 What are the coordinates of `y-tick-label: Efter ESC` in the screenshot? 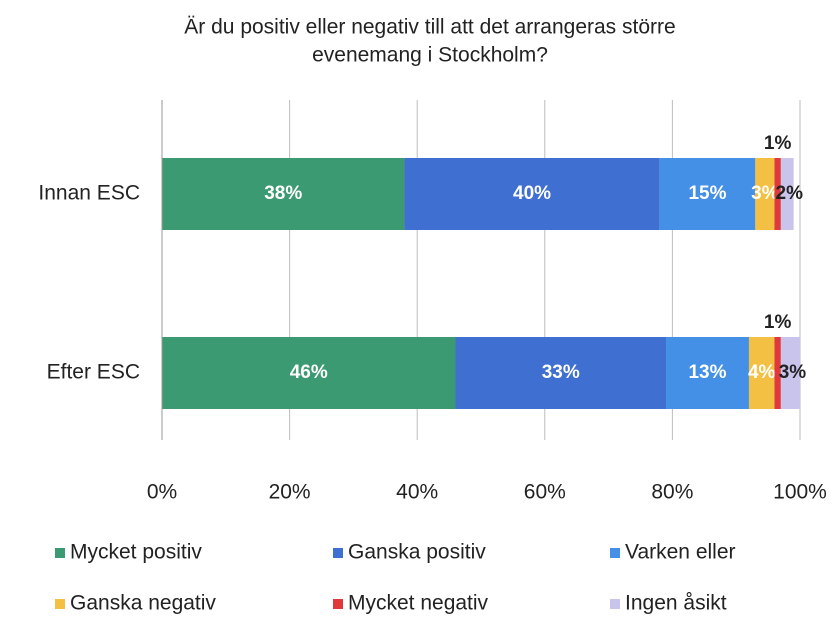 It's located at (93, 372).